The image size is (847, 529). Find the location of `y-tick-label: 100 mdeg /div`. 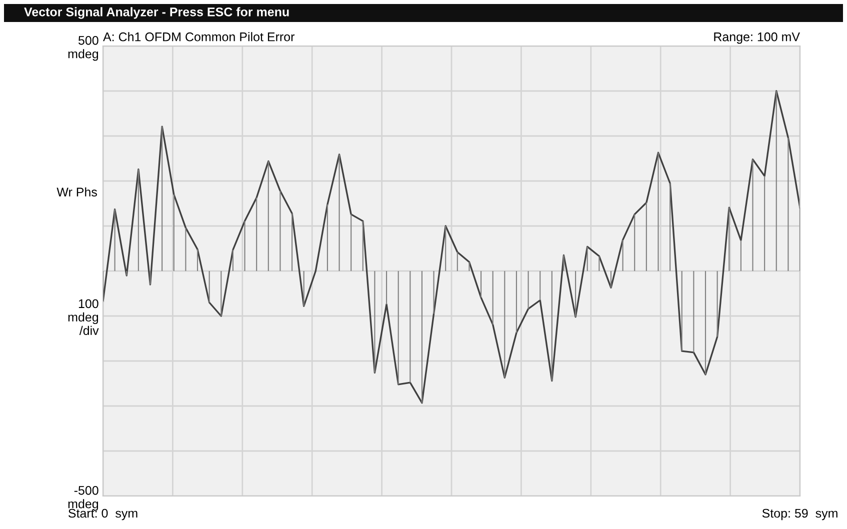

y-tick-label: 100 mdeg /div is located at coordinates (83, 317).